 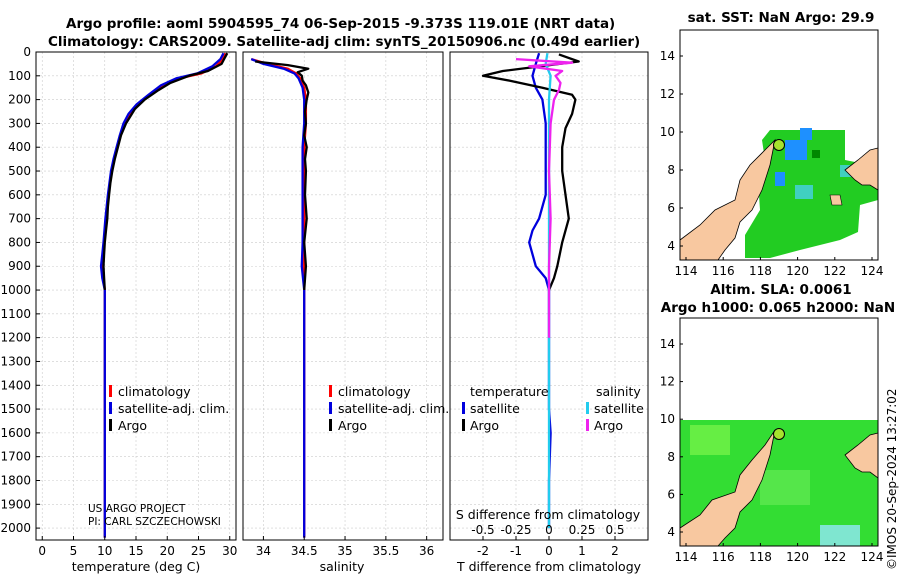 What do you see at coordinates (19, 100) in the screenshot?
I see `y-tick-label: 200` at bounding box center [19, 100].